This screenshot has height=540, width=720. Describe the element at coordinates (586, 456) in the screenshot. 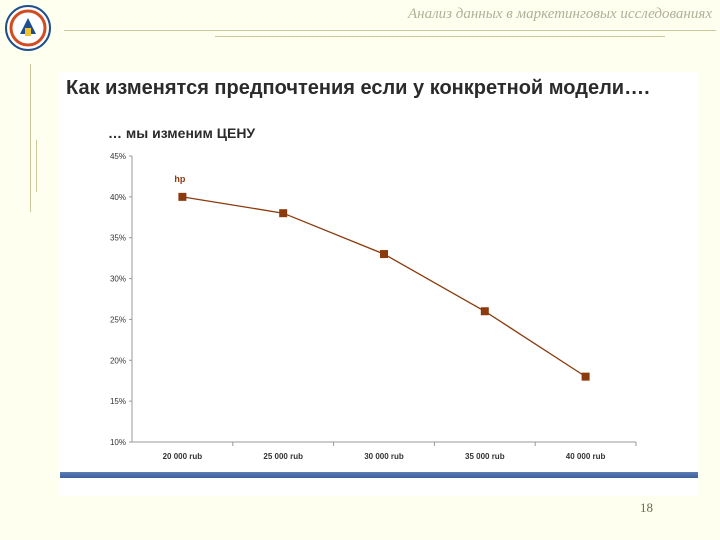

I see `x-tick-label: 40 000 rub` at that location.